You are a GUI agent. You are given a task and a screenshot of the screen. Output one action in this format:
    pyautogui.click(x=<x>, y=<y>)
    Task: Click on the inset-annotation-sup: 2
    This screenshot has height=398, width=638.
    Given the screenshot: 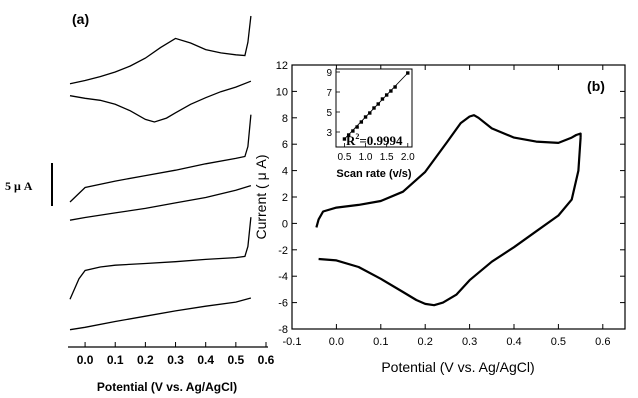 What is the action you would take?
    pyautogui.click(x=357, y=136)
    